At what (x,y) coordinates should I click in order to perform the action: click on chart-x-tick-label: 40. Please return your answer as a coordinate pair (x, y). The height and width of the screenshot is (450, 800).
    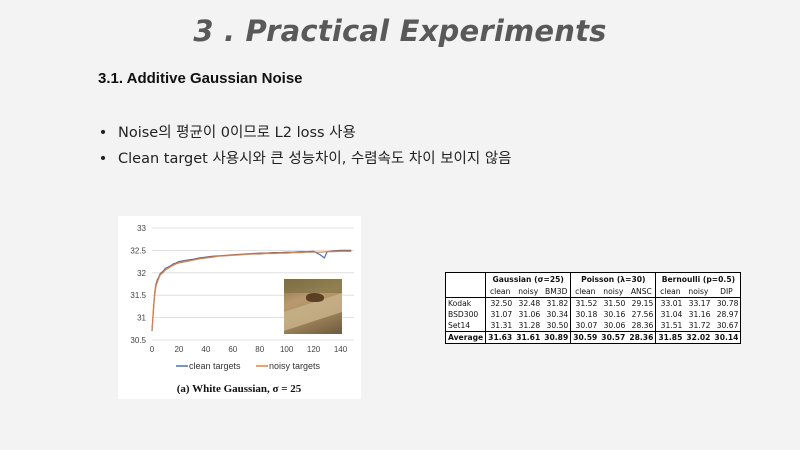
    Looking at the image, I should click on (205, 349).